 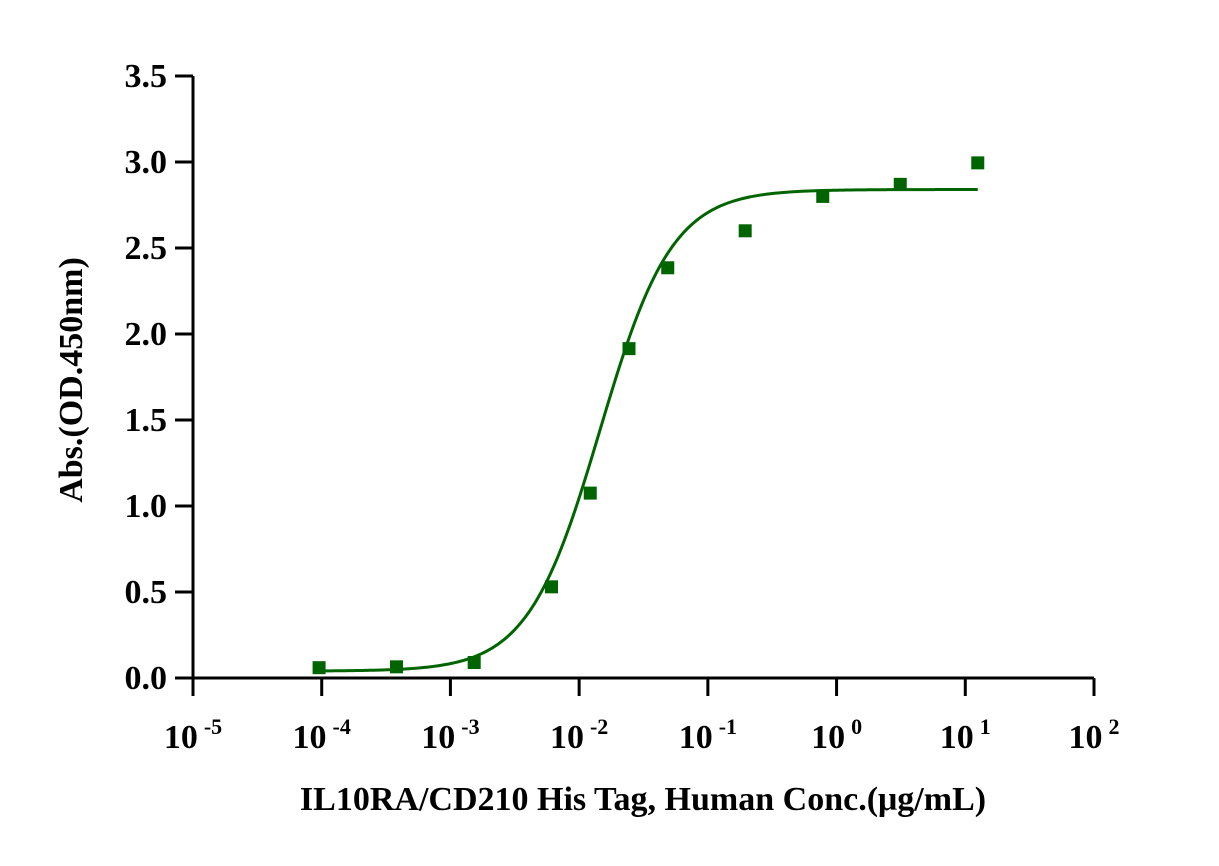 What do you see at coordinates (159, 377) in the screenshot?
I see `y-ticks: 0.0 0.5 1.0 1.5 2.0 2.5 3.0 3.5` at bounding box center [159, 377].